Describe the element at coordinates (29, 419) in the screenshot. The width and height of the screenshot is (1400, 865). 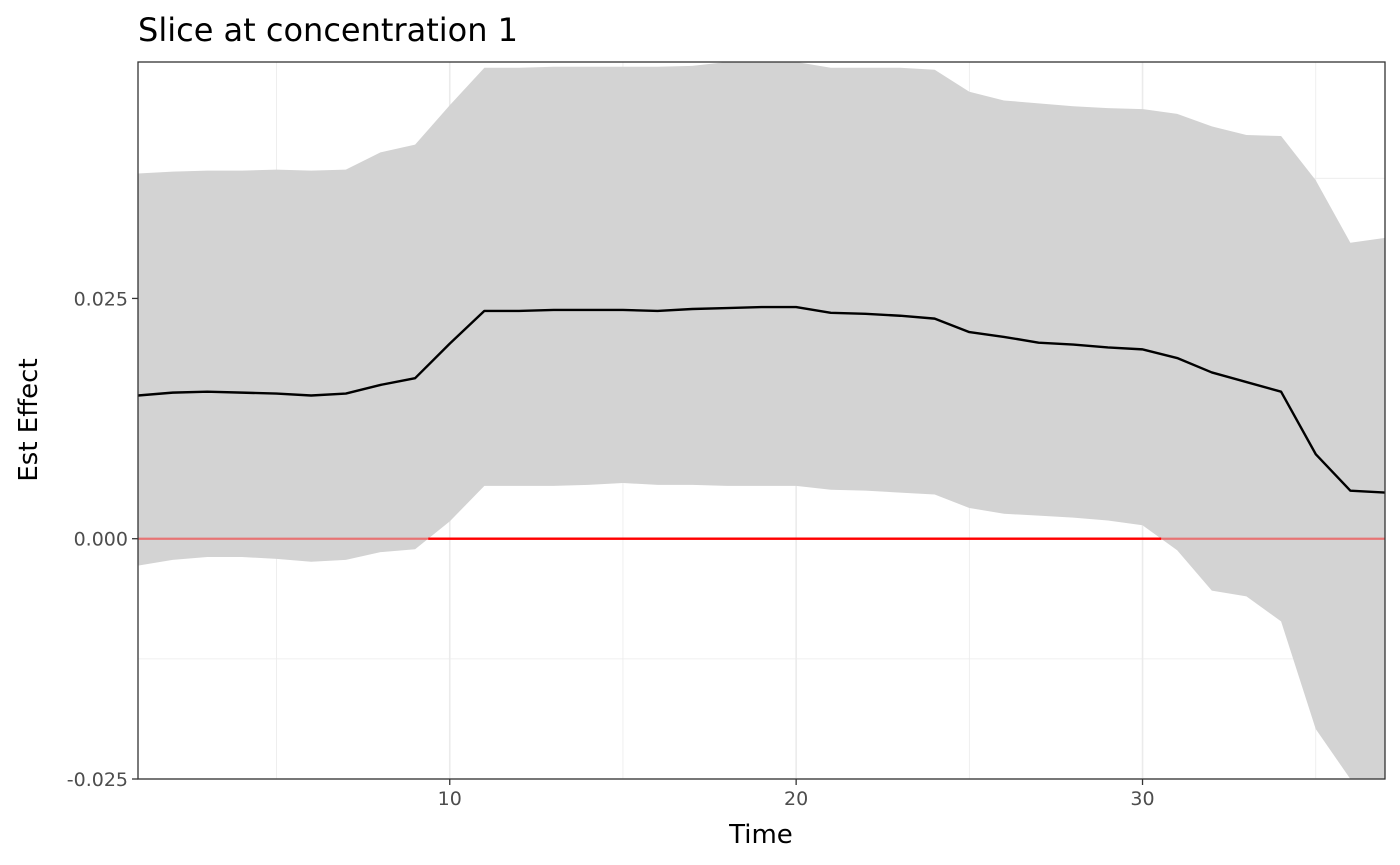
I see `y-axis-title: Est Effect` at that location.